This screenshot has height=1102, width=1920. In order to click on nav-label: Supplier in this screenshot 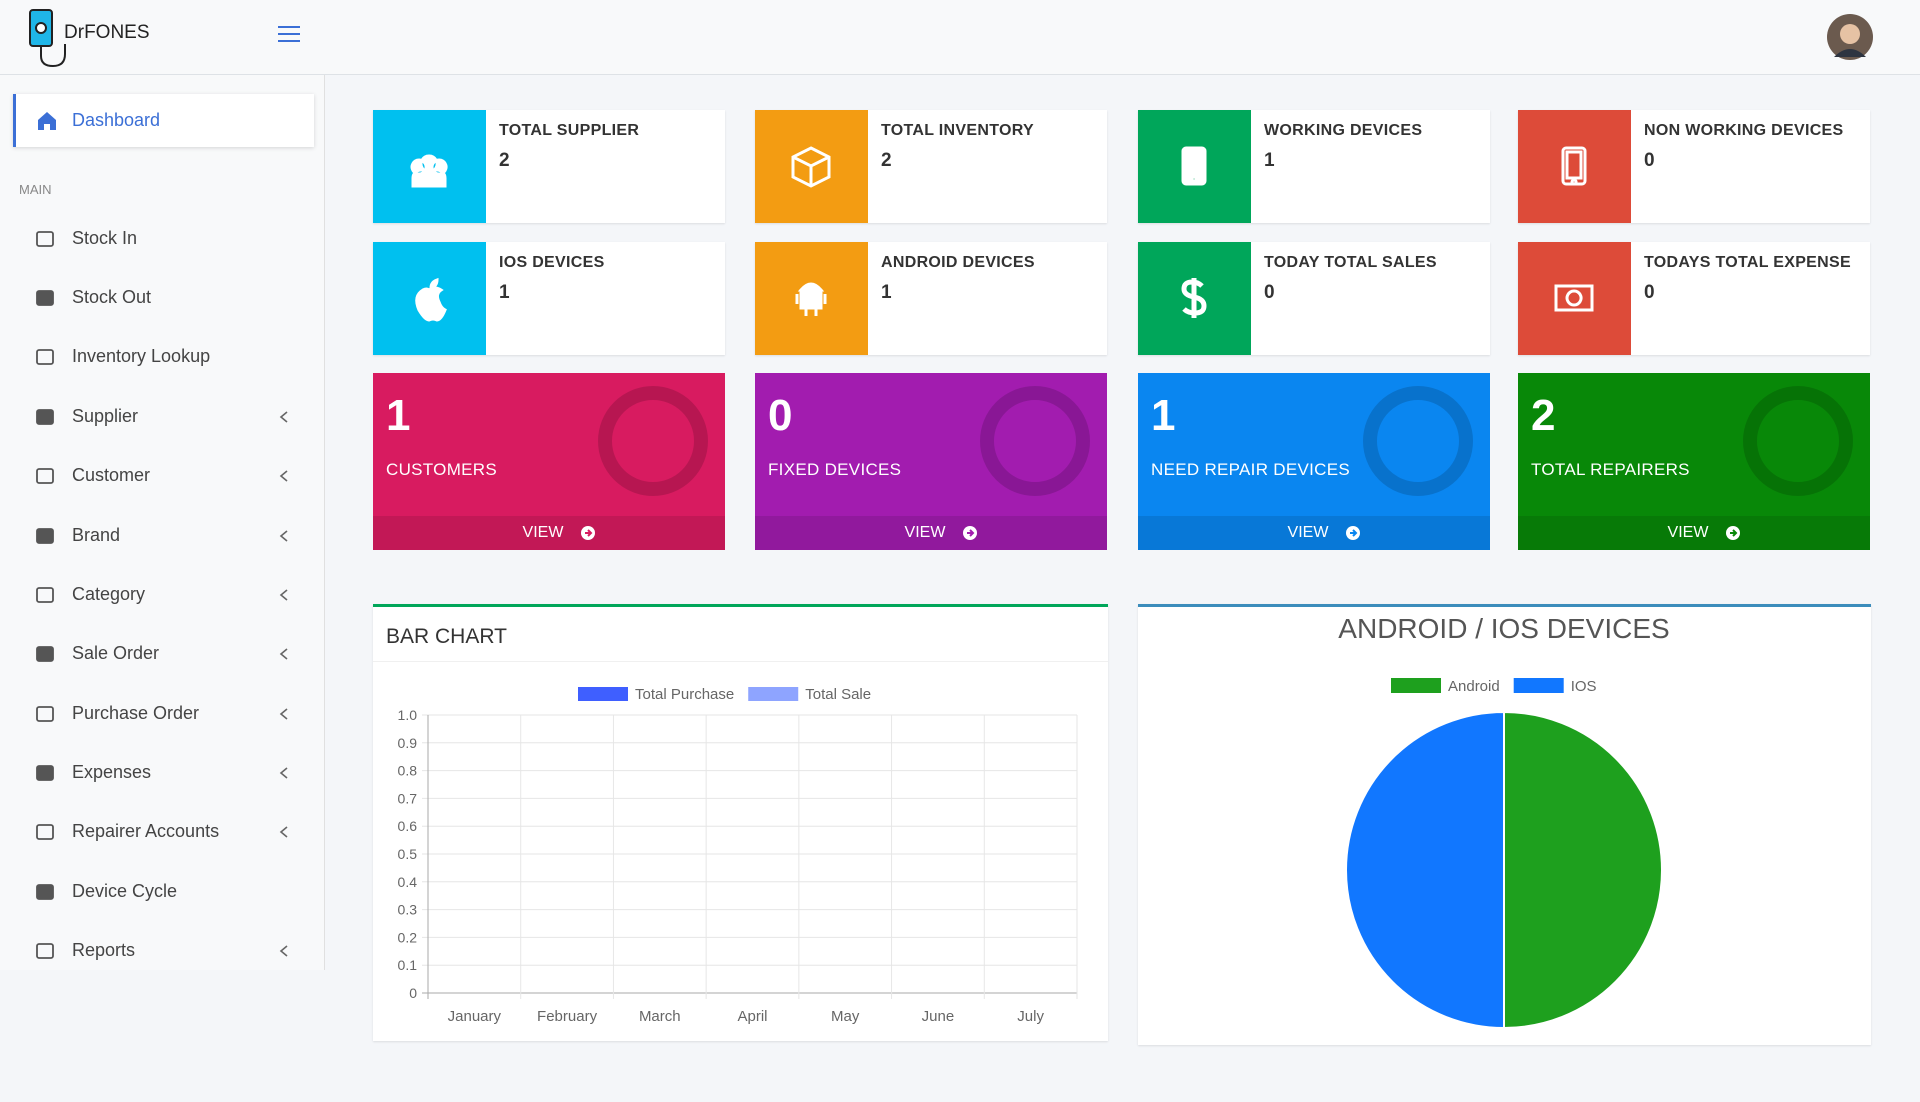, I will do `click(105, 416)`.